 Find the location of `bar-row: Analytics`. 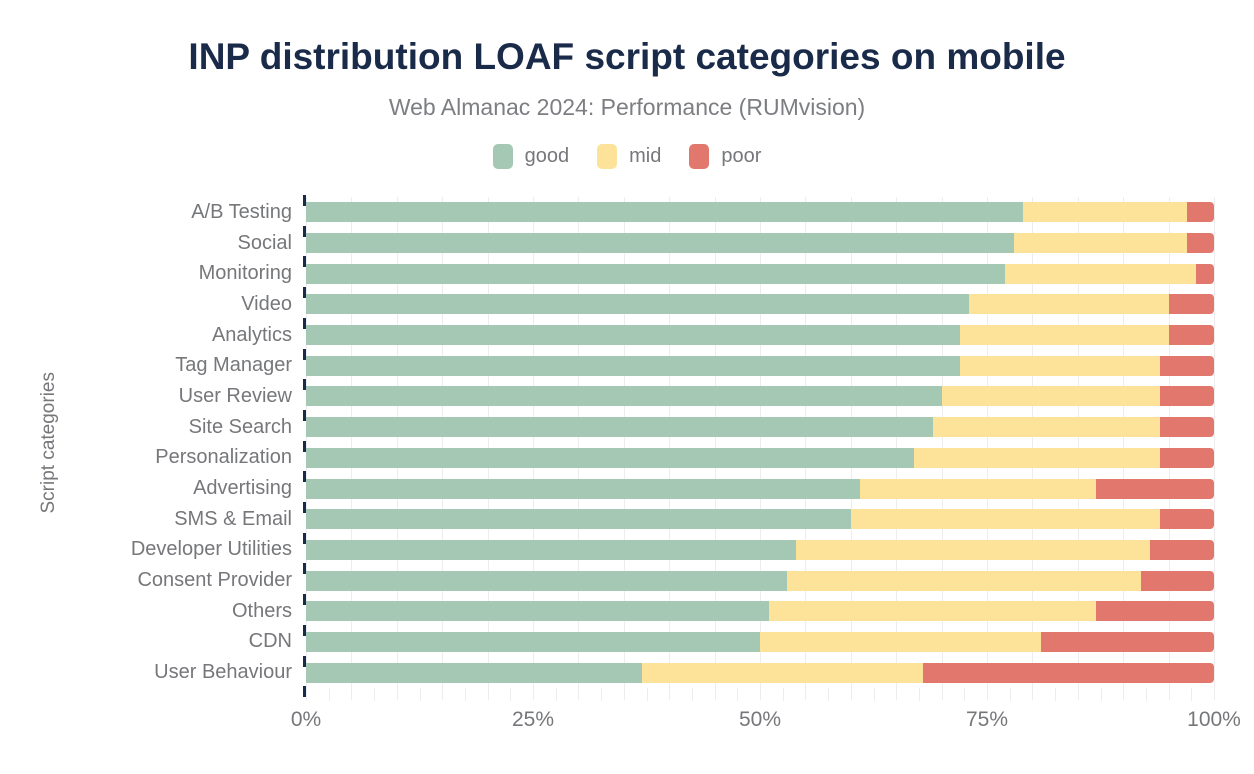

bar-row: Analytics is located at coordinates (627, 335).